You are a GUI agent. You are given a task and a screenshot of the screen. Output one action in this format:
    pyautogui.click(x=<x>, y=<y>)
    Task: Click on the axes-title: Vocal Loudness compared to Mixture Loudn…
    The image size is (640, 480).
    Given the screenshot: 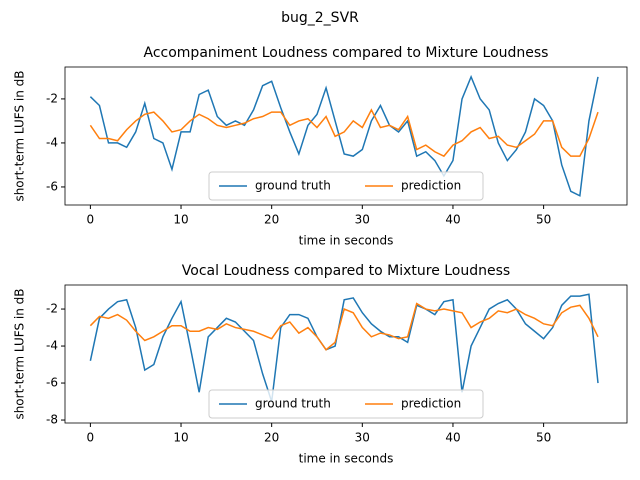 What is the action you would take?
    pyautogui.click(x=346, y=271)
    